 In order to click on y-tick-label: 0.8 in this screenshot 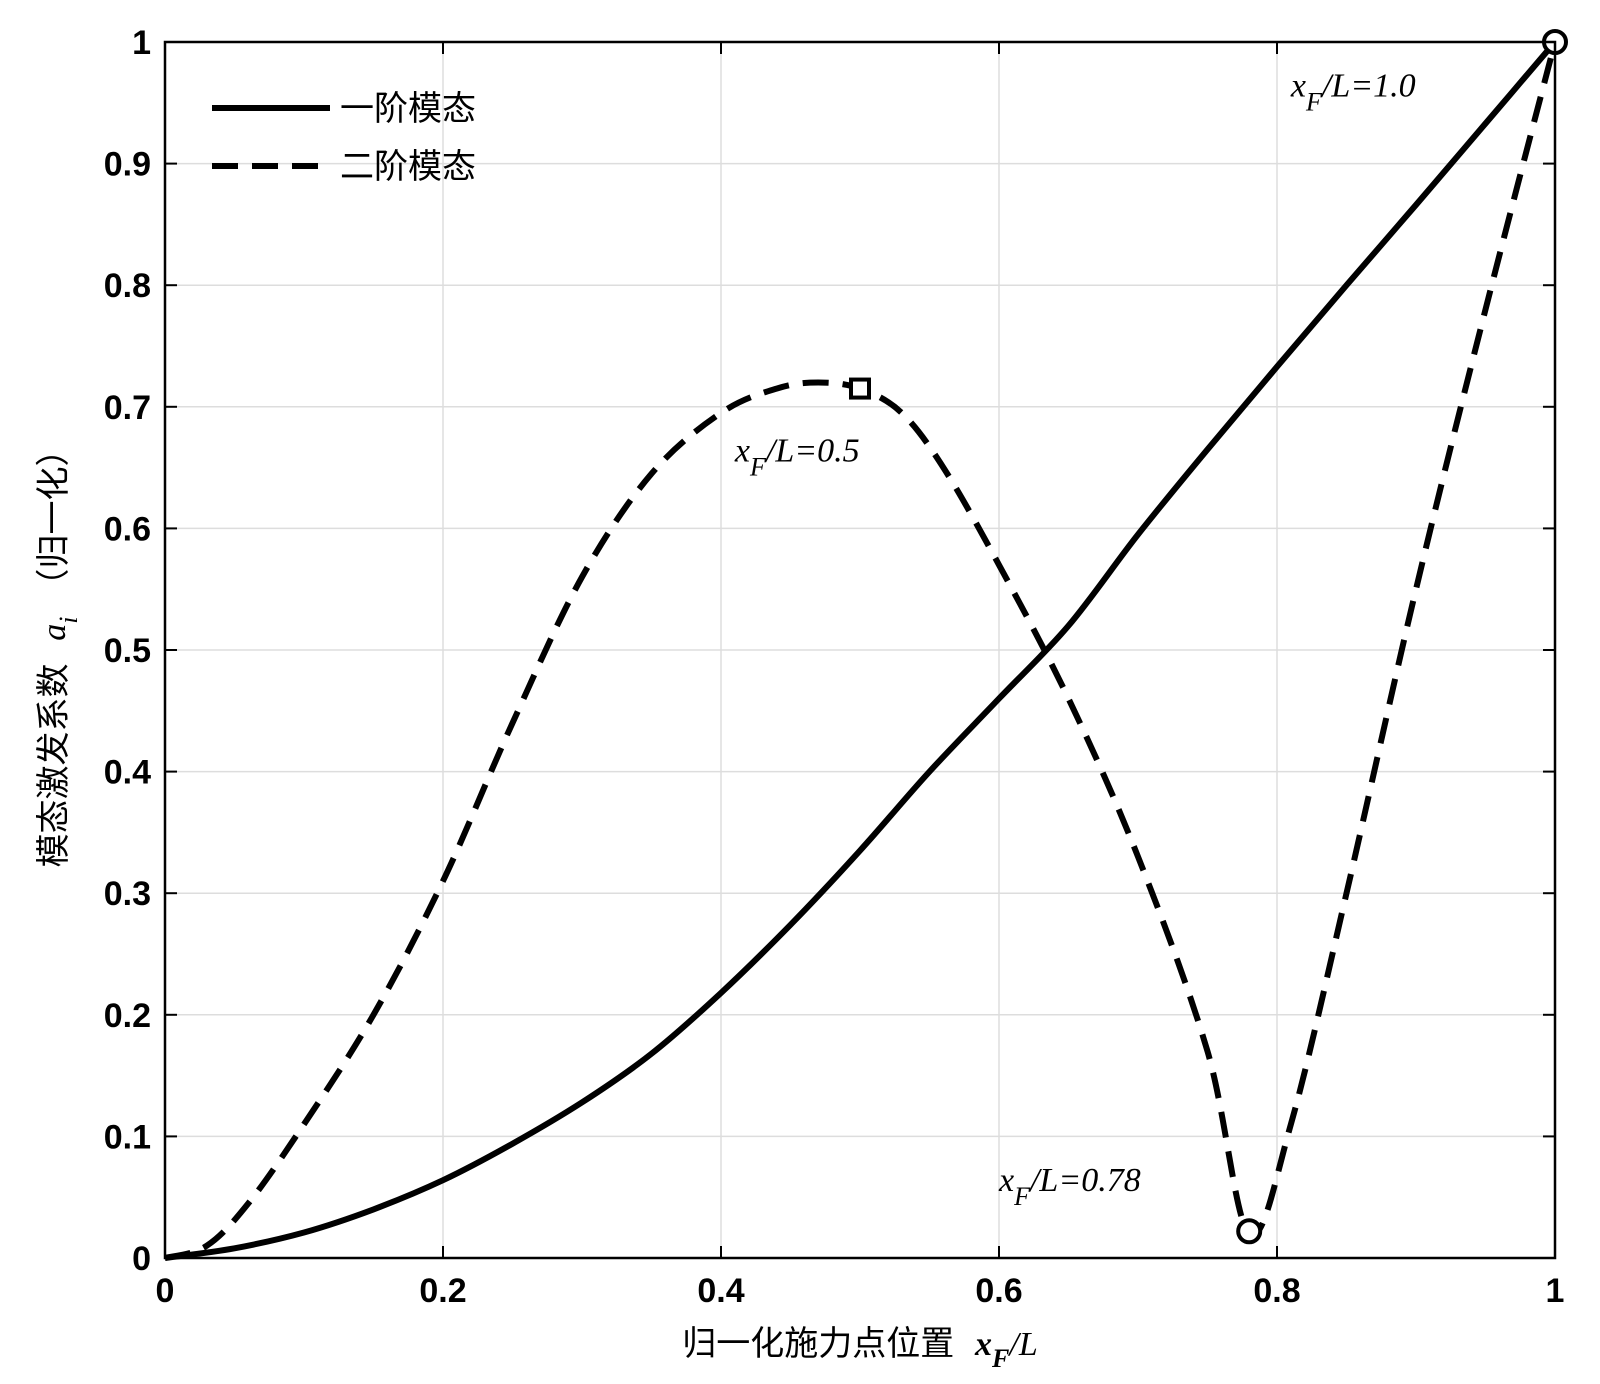, I will do `click(127, 286)`.